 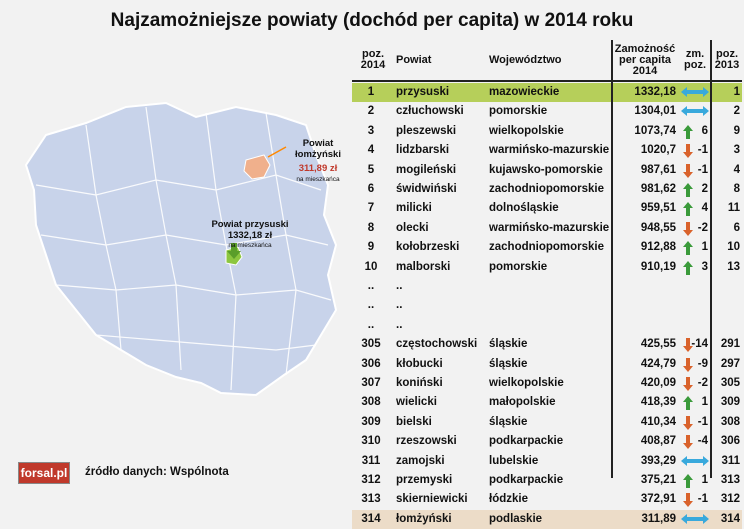 I want to click on table-row: 5 mogileński kujawsko-pomorskie 987,61 -1 4, so click(x=547, y=170).